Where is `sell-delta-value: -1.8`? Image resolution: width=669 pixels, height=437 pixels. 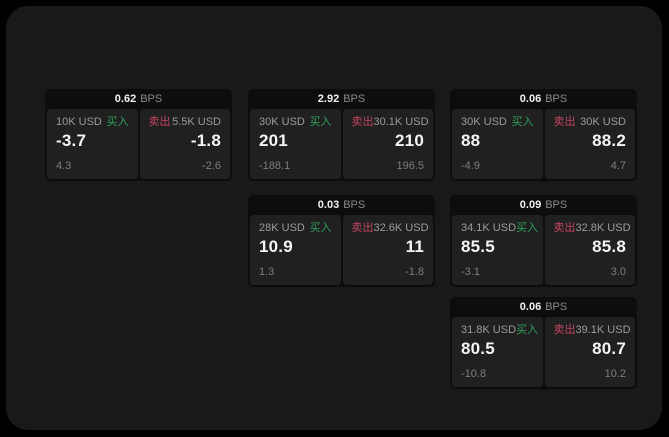 sell-delta-value: -1.8 is located at coordinates (414, 272).